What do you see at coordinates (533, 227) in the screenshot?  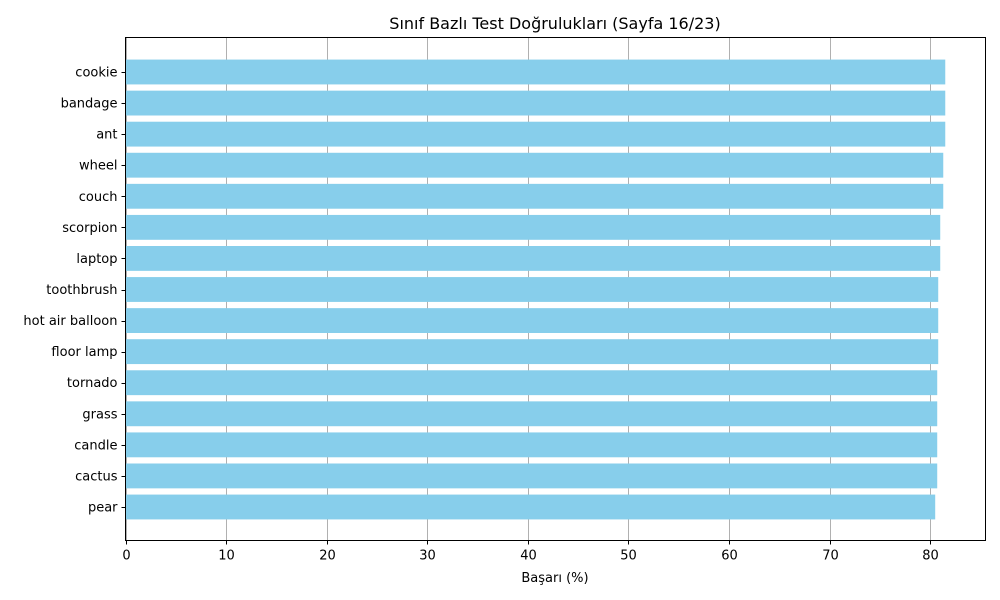 I see `bar-scorpion` at bounding box center [533, 227].